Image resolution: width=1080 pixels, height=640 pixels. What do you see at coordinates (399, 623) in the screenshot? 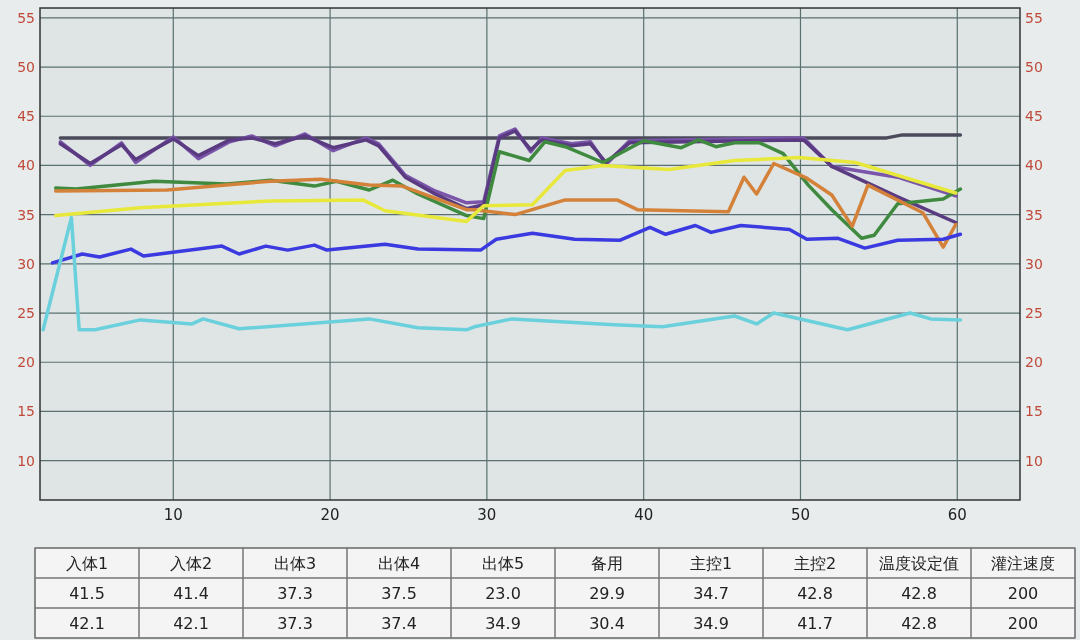
I see `text: 37.4` at bounding box center [399, 623].